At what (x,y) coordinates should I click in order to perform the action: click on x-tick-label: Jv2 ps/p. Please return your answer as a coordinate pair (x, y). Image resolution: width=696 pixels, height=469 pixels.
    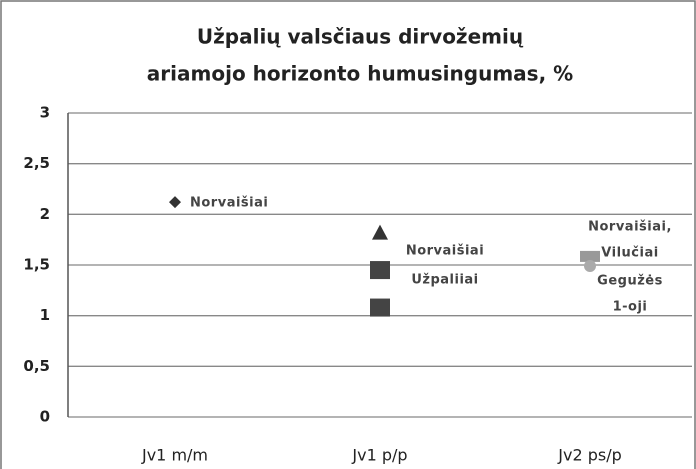
    Looking at the image, I should click on (589, 455).